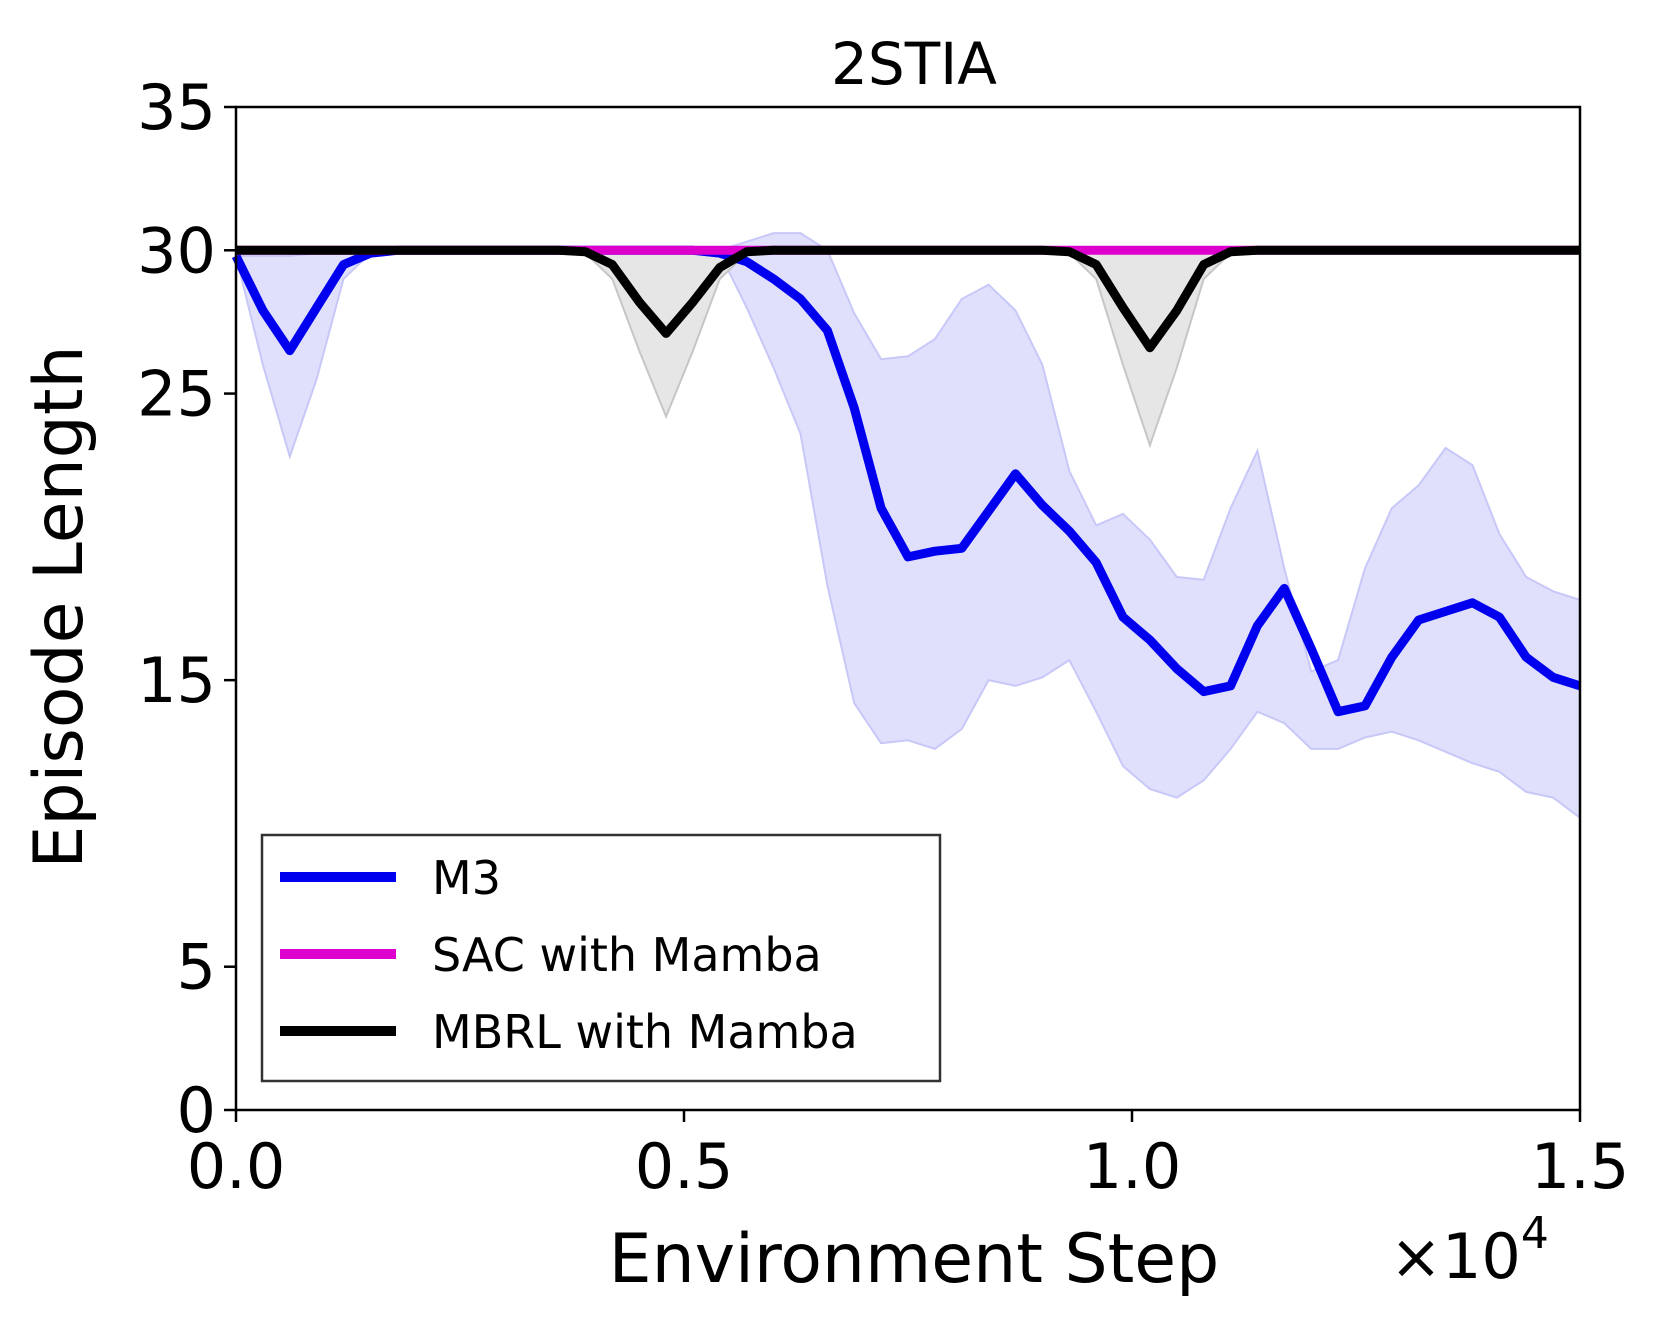 Image resolution: width=1662 pixels, height=1317 pixels. Describe the element at coordinates (684, 1166) in the screenshot. I see `x-tick-label: 0.5` at that location.